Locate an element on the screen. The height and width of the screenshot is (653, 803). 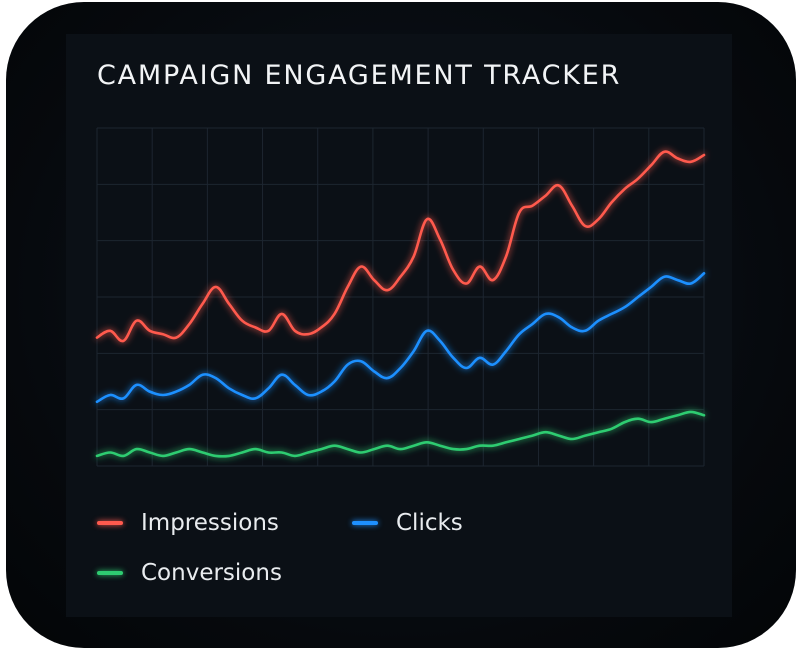
legend-label-clicks: Clicks is located at coordinates (429, 523).